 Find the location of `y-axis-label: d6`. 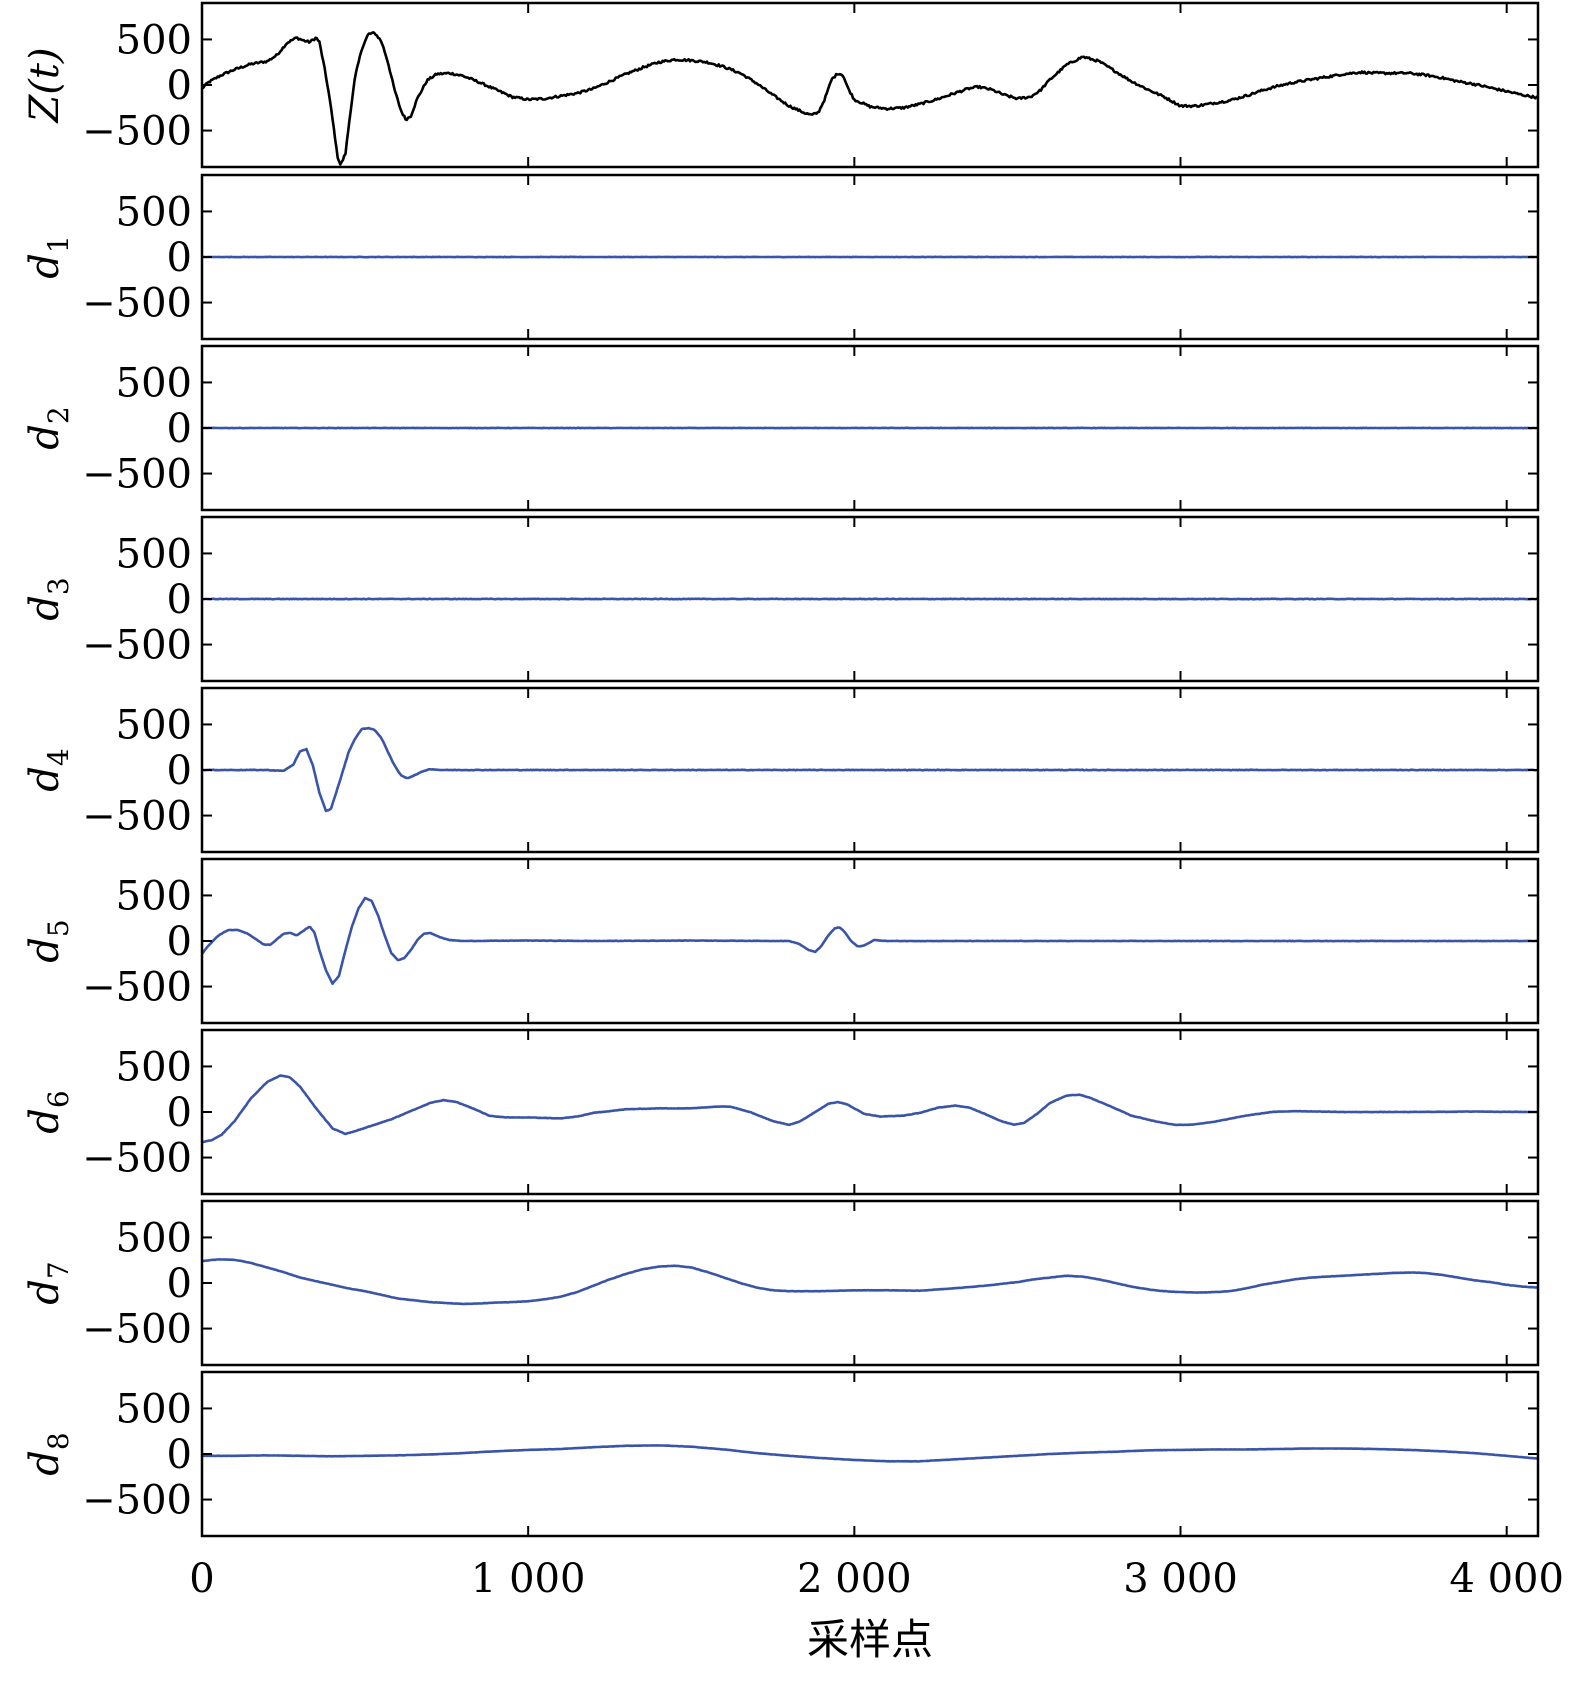

y-axis-label: d6 is located at coordinates (48, 1111).